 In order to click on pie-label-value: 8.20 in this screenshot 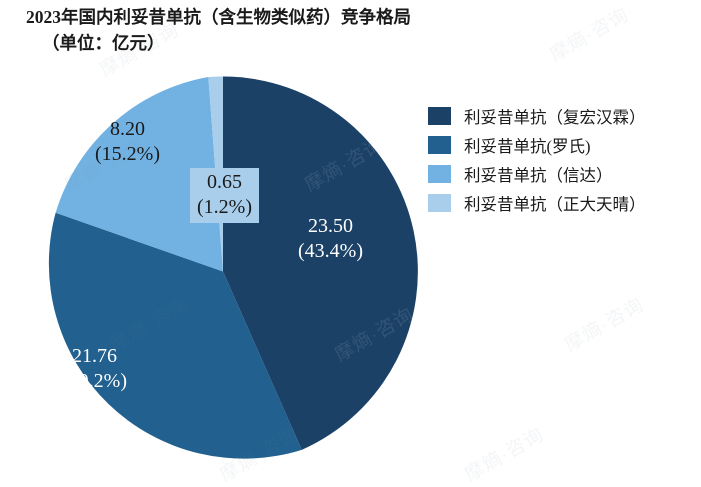, I will do `click(127, 129)`.